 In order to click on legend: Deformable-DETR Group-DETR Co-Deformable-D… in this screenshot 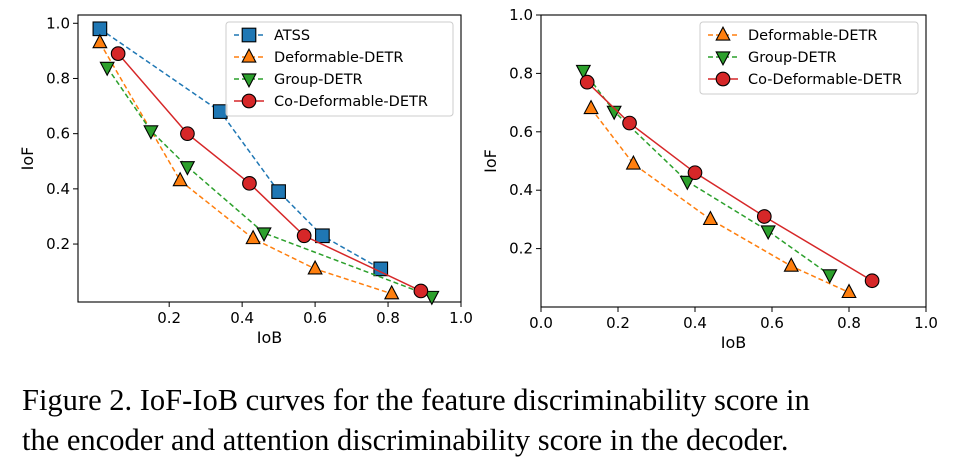, I will do `click(809, 58)`.